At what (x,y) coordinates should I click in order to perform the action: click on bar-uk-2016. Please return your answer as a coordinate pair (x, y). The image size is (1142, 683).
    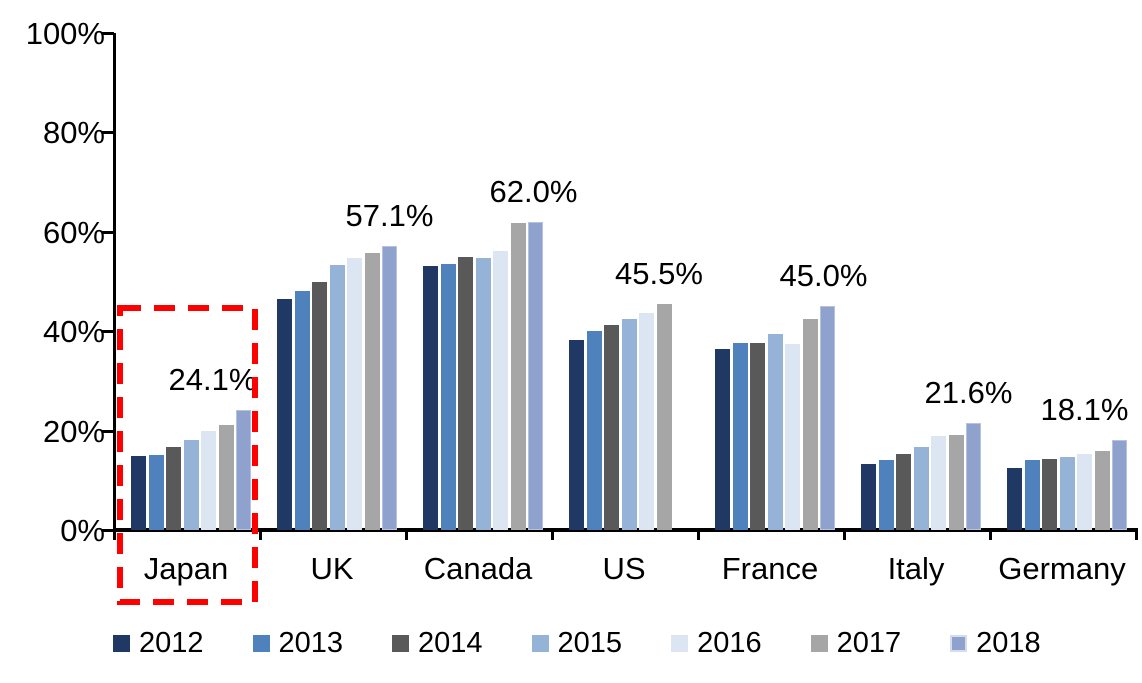
    Looking at the image, I should click on (354, 393).